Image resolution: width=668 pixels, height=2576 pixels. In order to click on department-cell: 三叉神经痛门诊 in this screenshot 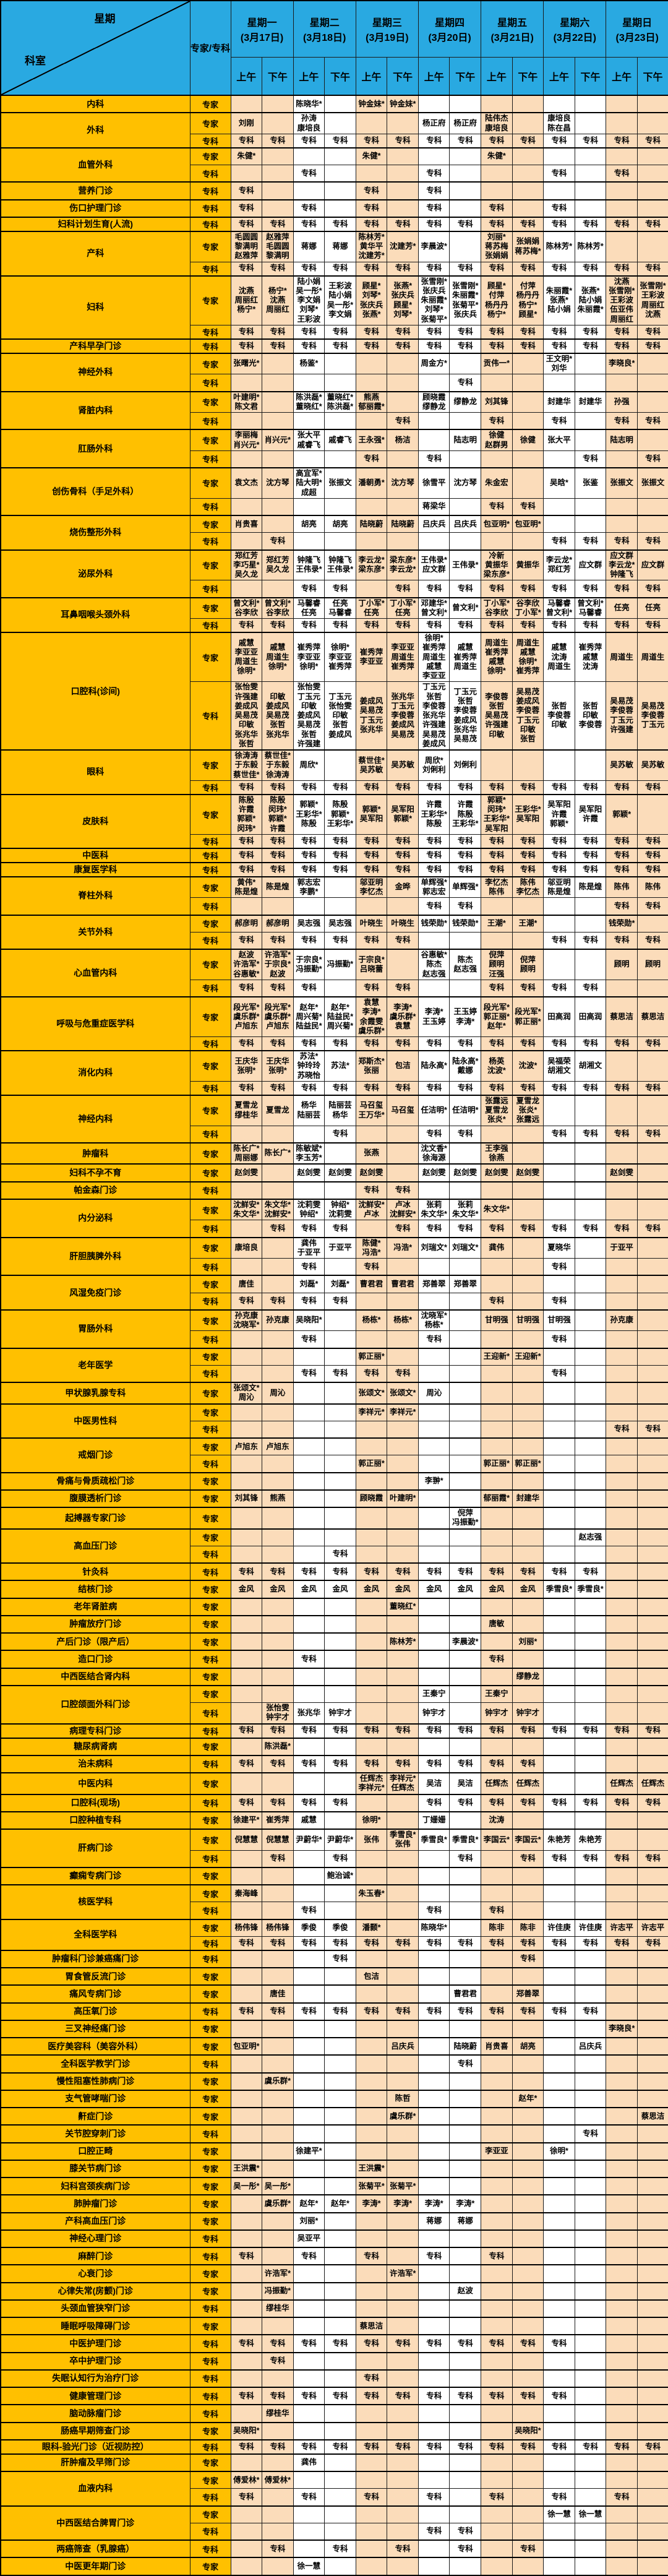, I will do `click(95, 2028)`.